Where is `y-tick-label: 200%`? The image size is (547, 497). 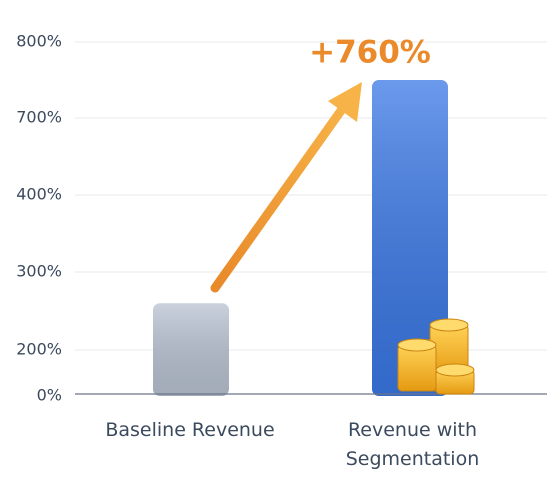 y-tick-label: 200% is located at coordinates (39, 349).